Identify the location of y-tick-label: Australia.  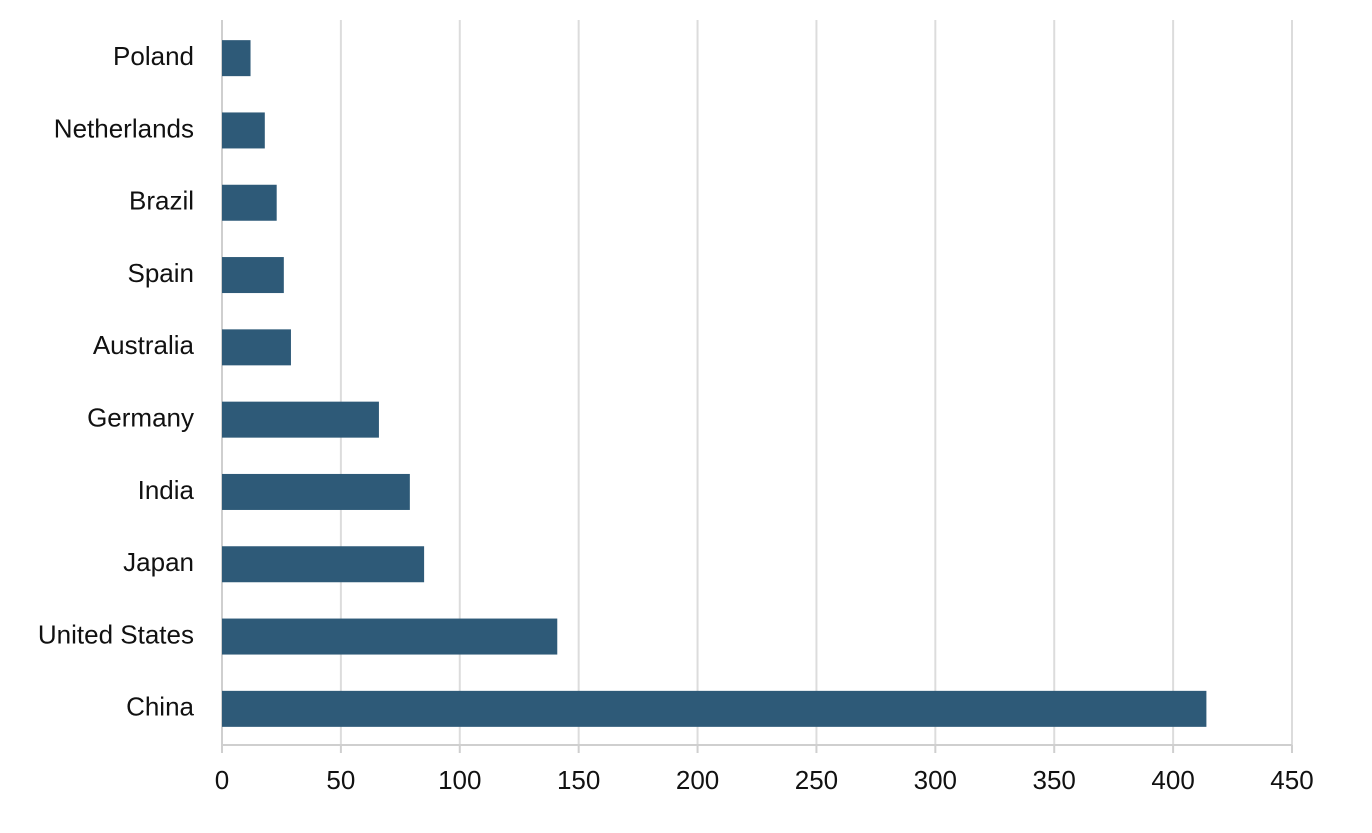
(144, 345).